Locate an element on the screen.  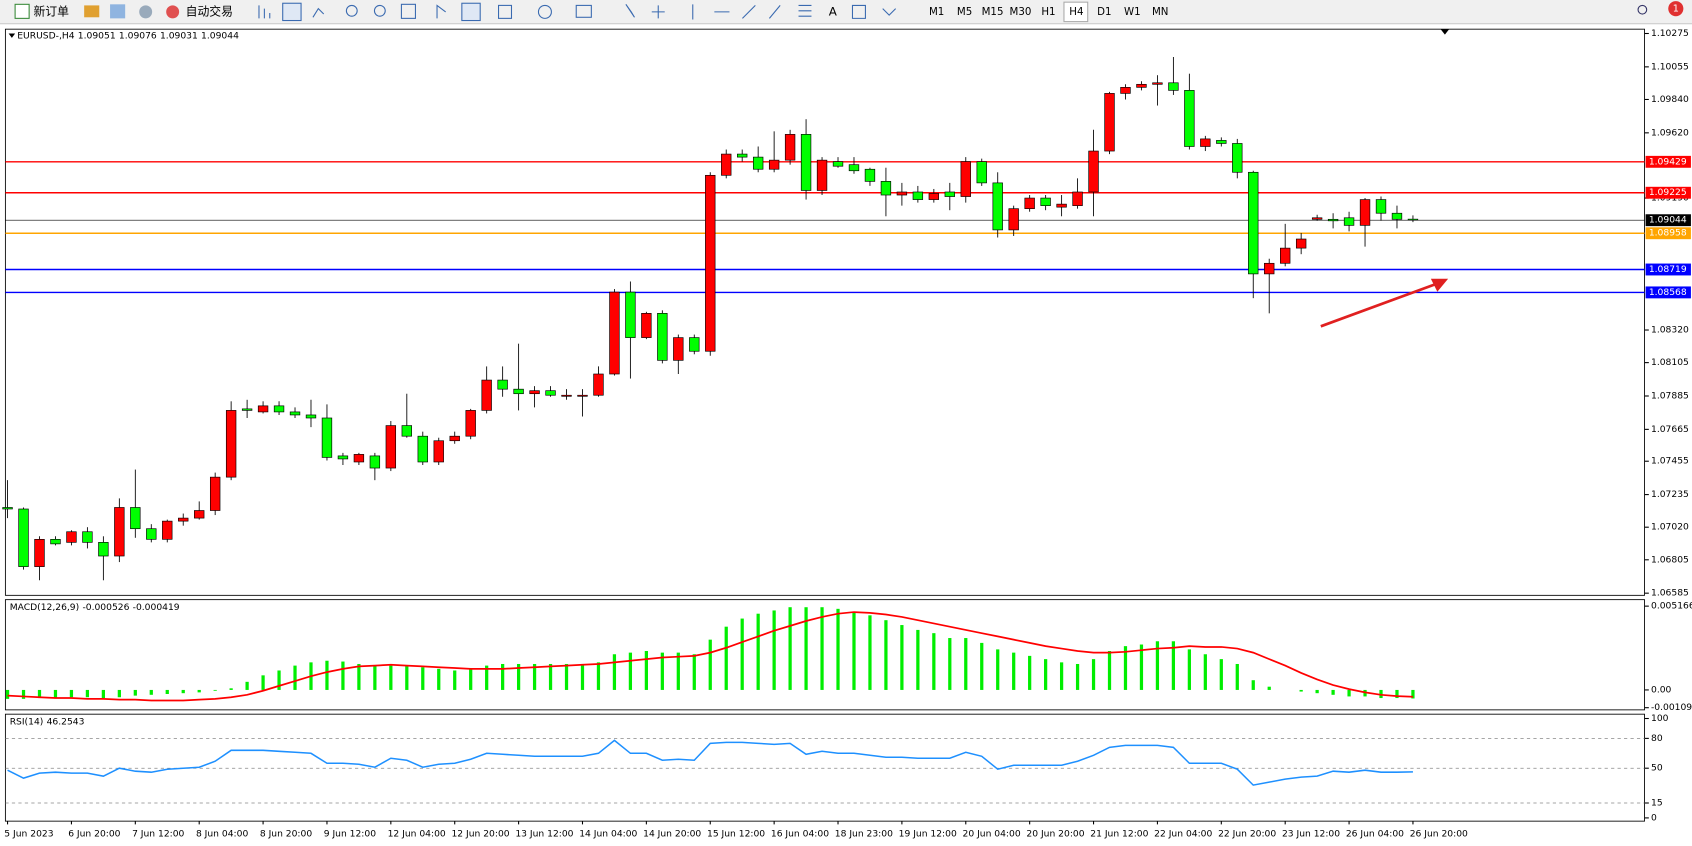
panel-title: MACD(12,26,9) is located at coordinates (45, 607).